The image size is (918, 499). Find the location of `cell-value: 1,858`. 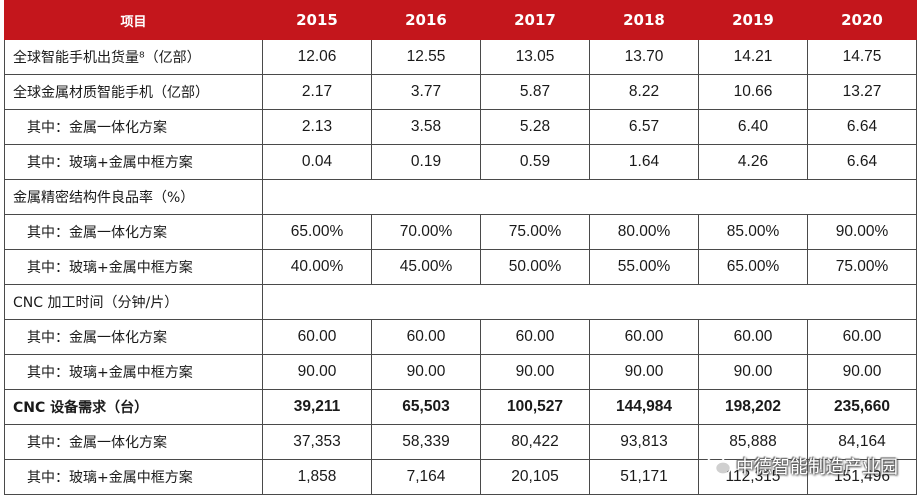

cell-value: 1,858 is located at coordinates (317, 477).